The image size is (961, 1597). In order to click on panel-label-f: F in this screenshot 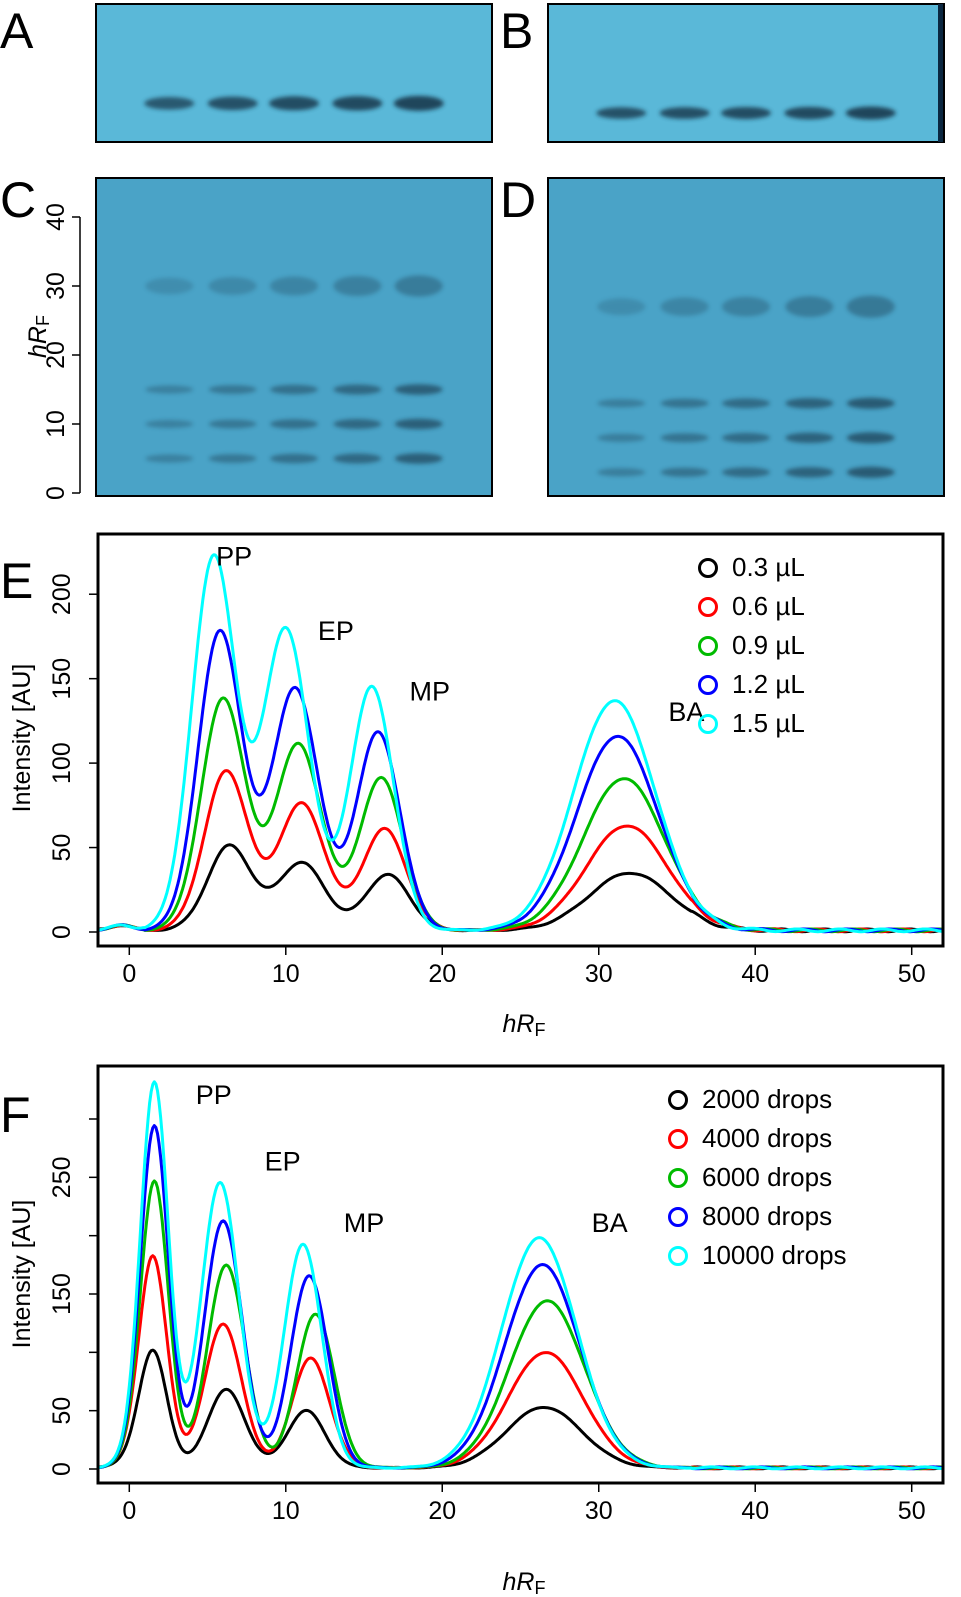, I will do `click(15, 1115)`.